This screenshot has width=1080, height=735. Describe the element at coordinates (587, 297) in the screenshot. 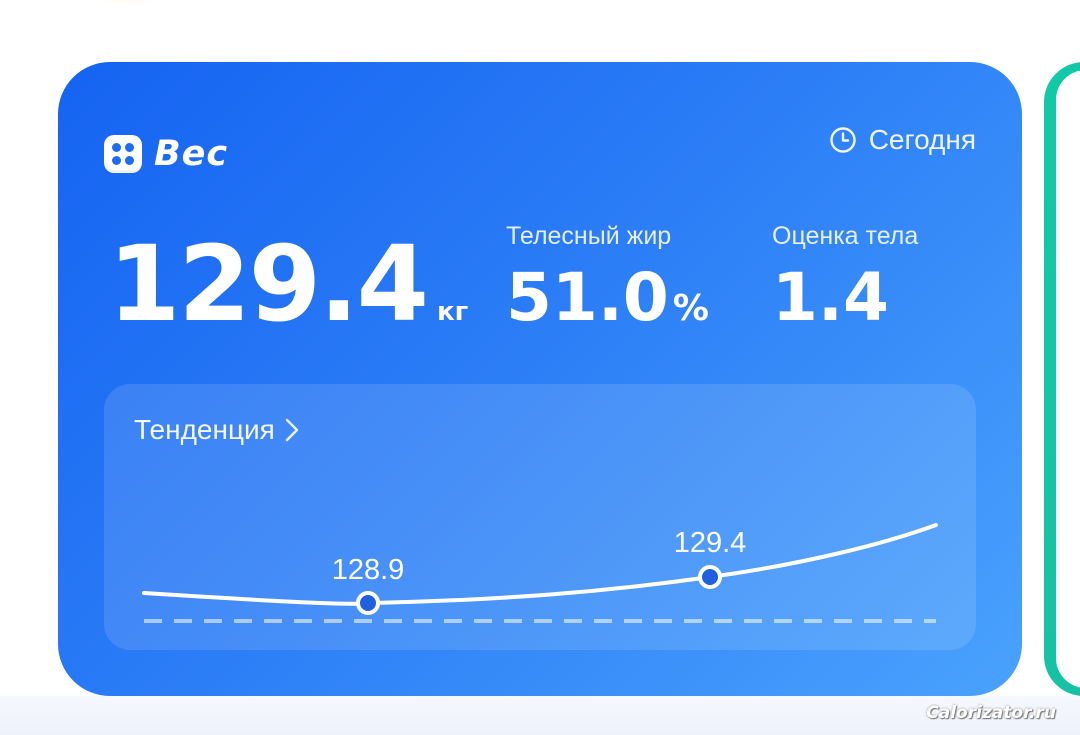

I see `body-fat-value: 51.0` at that location.